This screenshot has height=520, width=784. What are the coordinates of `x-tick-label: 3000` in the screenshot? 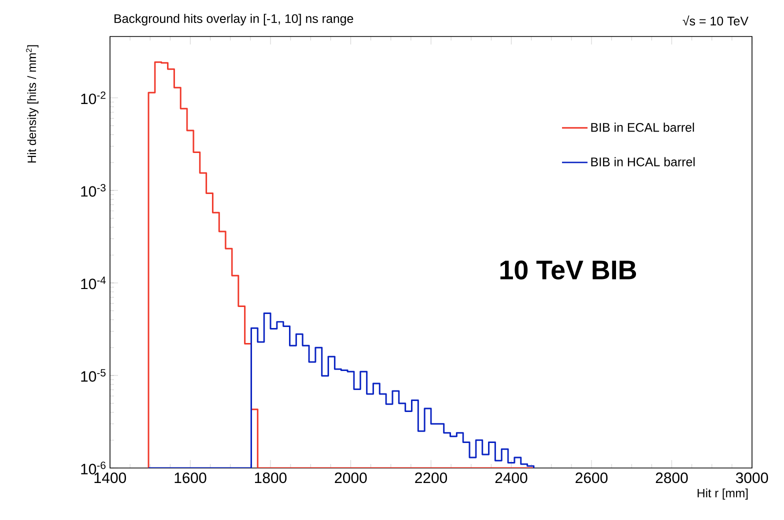 It's located at (752, 478).